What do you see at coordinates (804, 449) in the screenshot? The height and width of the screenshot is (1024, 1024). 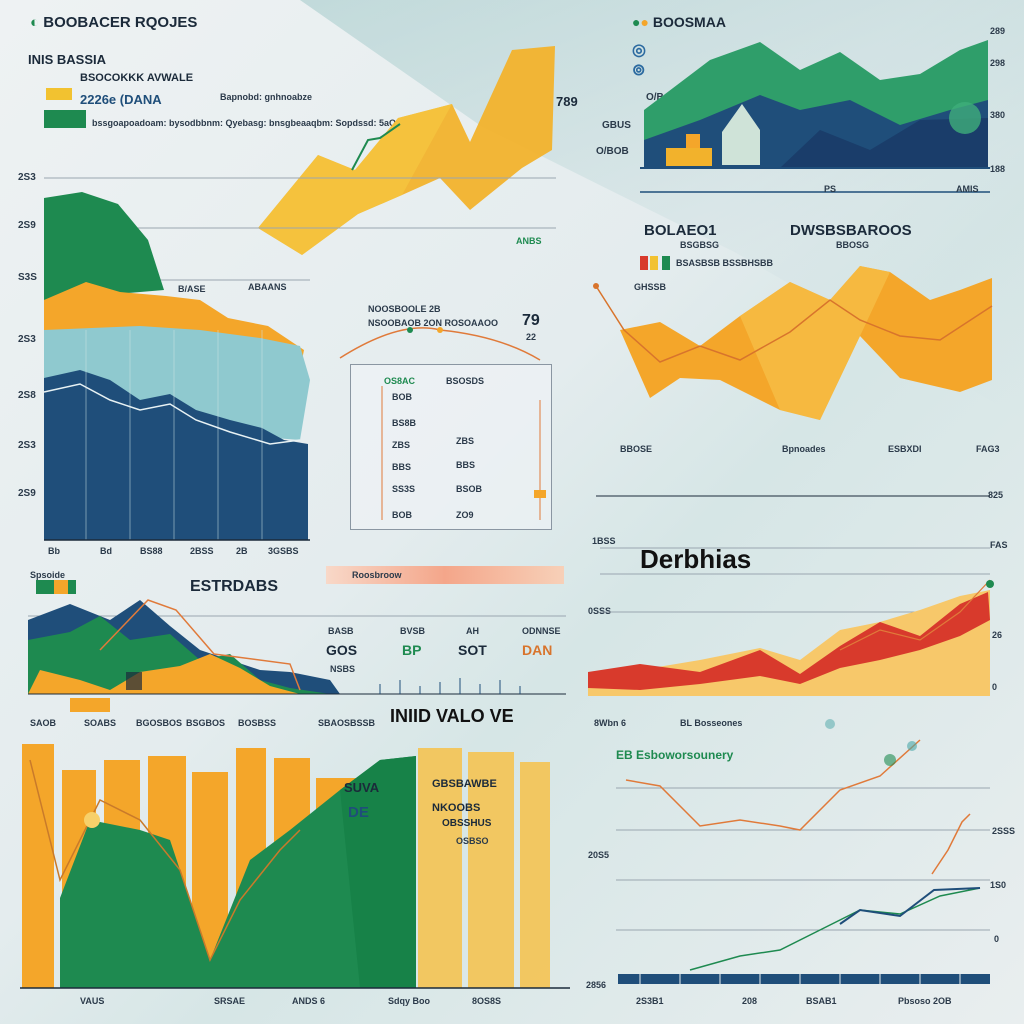 I see `right-mid-x-2: Bpnoades` at bounding box center [804, 449].